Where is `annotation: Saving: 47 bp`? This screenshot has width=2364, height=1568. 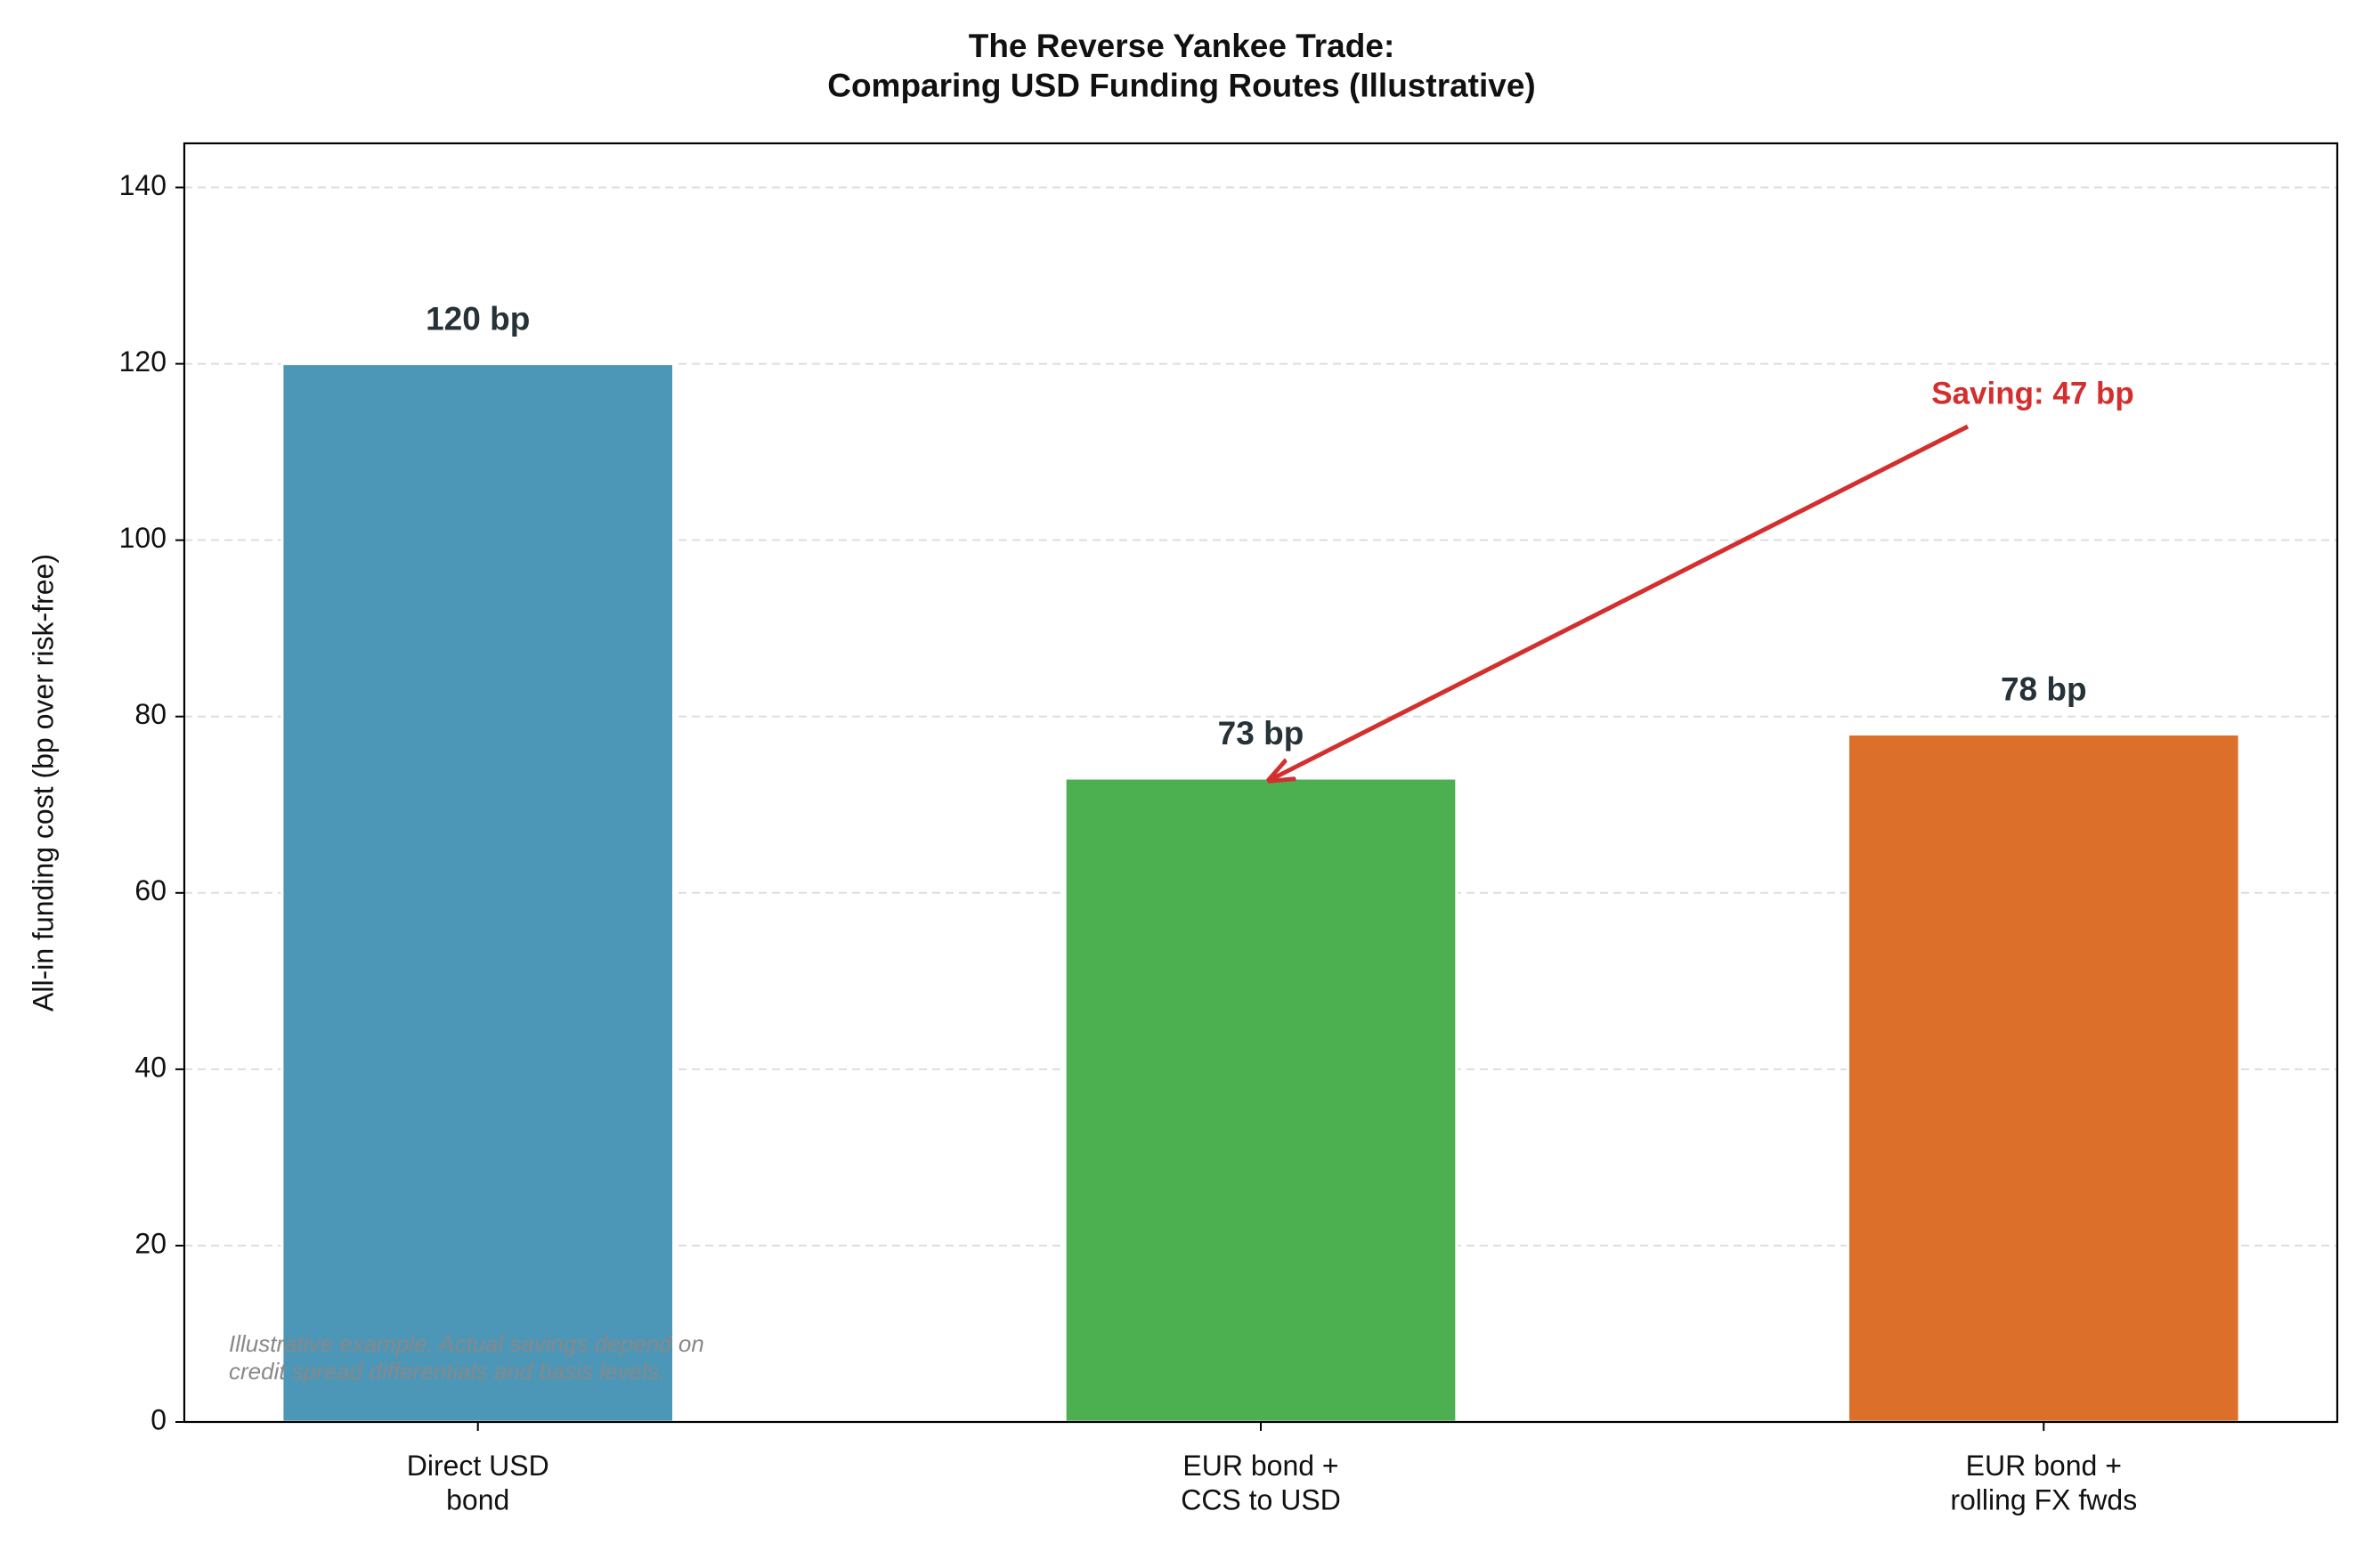
annotation: Saving: 47 bp is located at coordinates (2032, 393).